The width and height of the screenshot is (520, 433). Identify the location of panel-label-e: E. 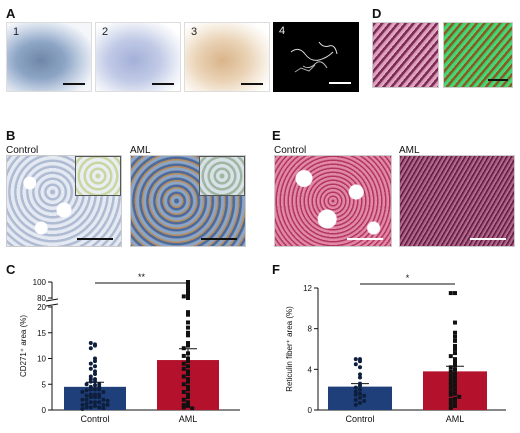
(276, 135).